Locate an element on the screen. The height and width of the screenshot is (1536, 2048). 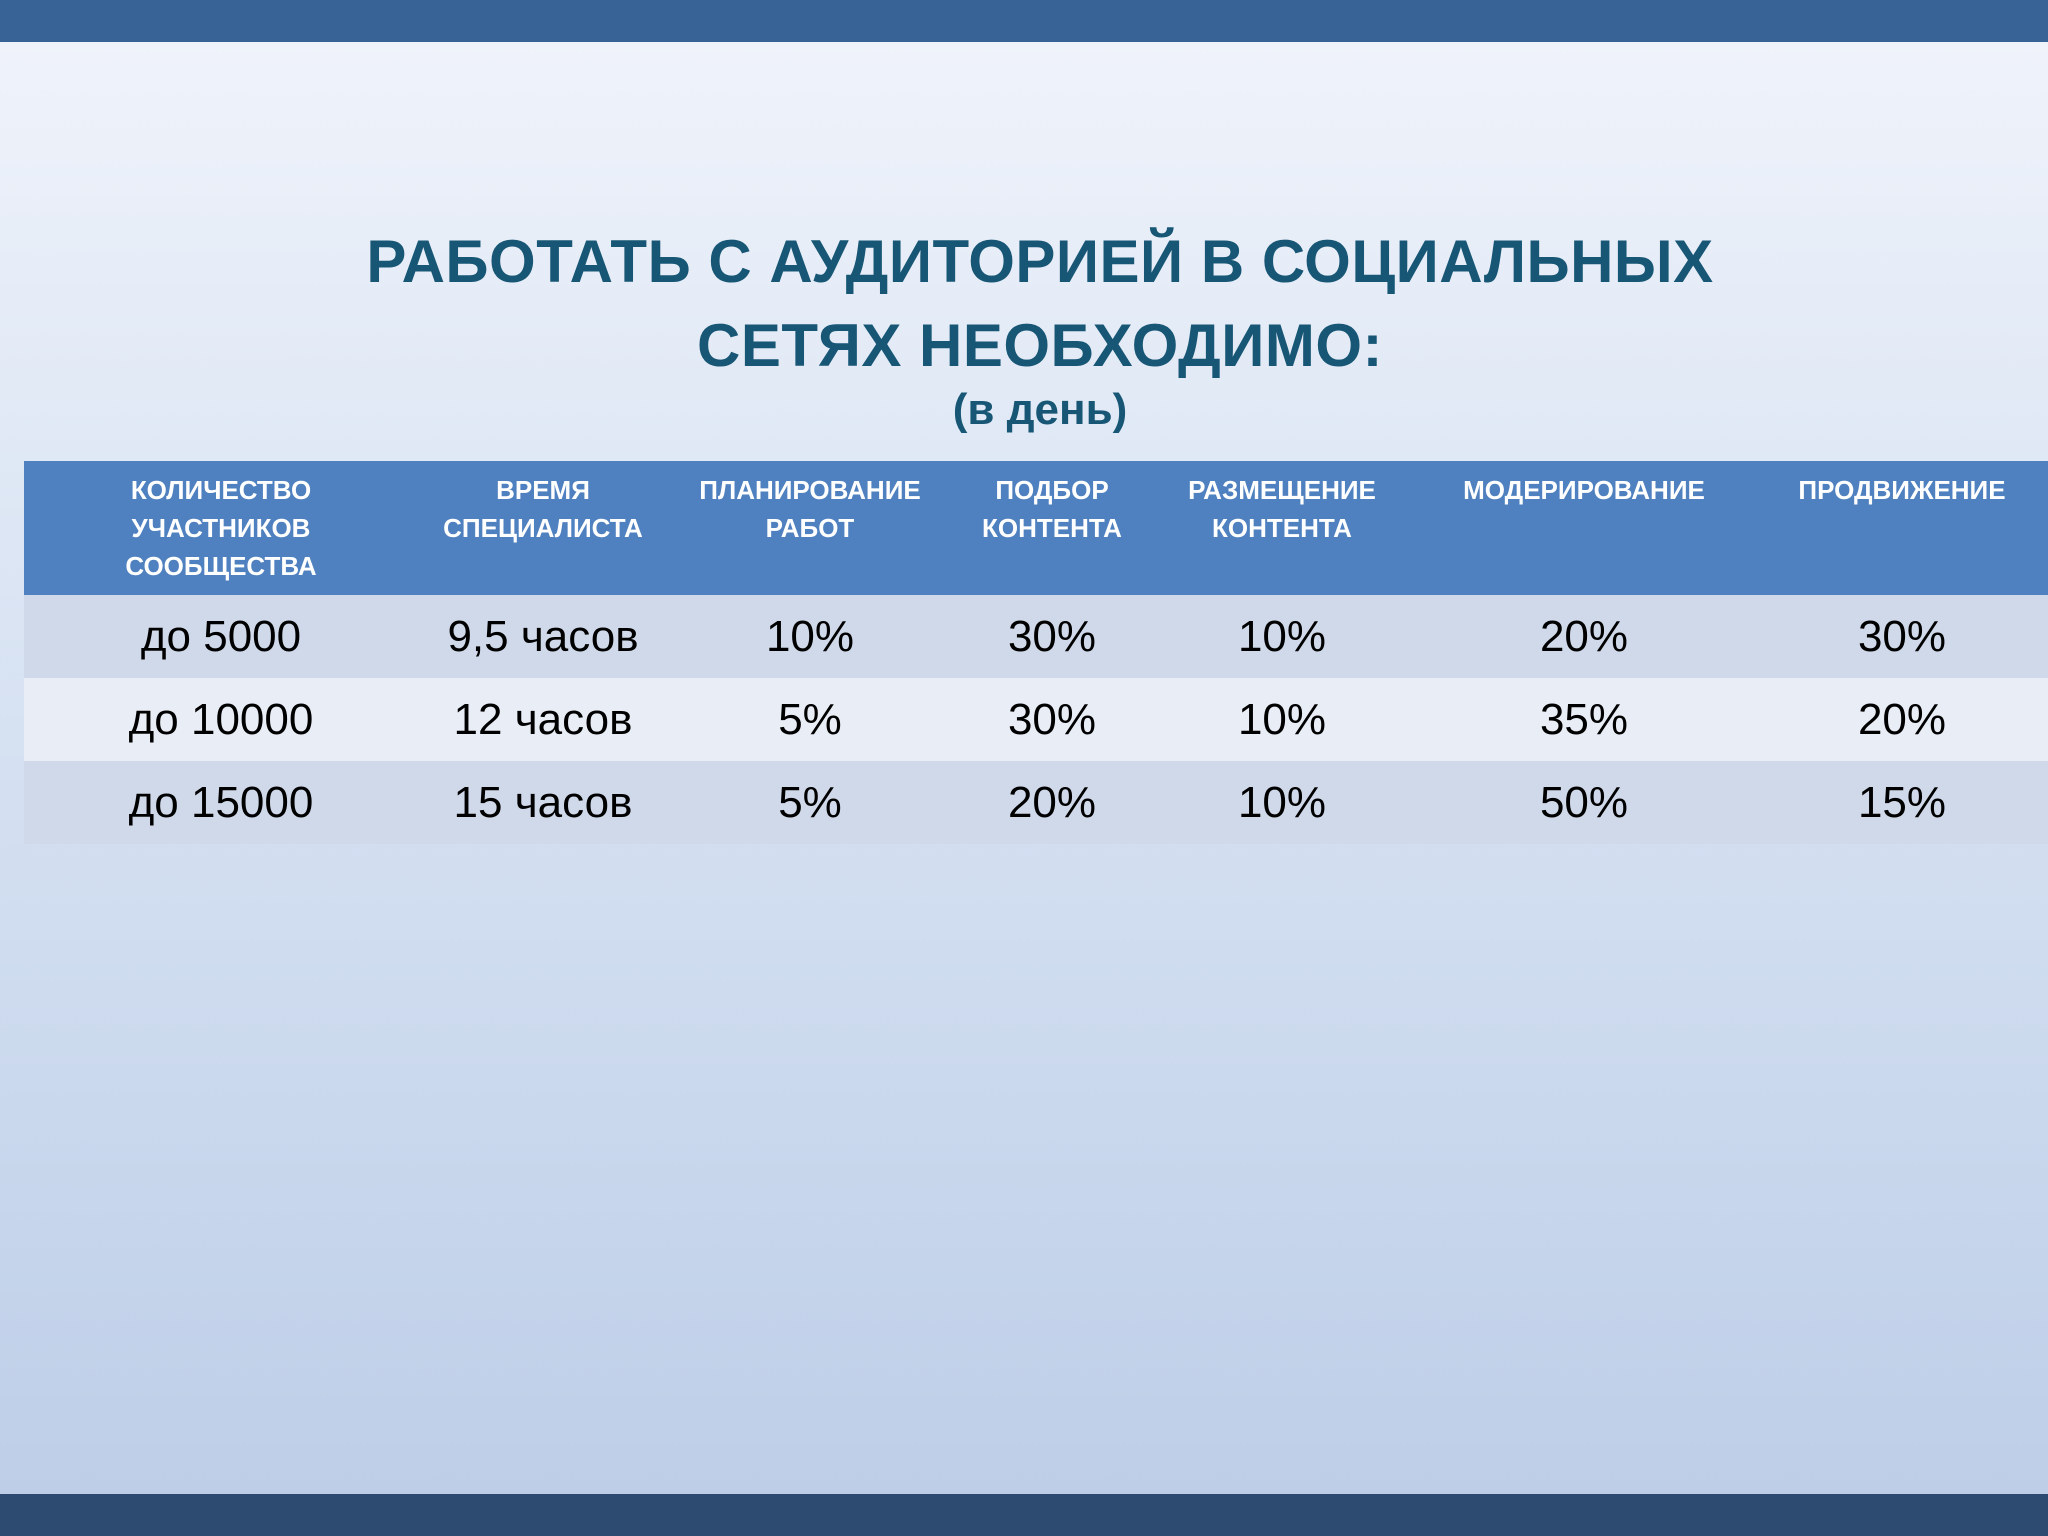
header-line: РАЗМЕЩЕНИЕ is located at coordinates (1282, 490).